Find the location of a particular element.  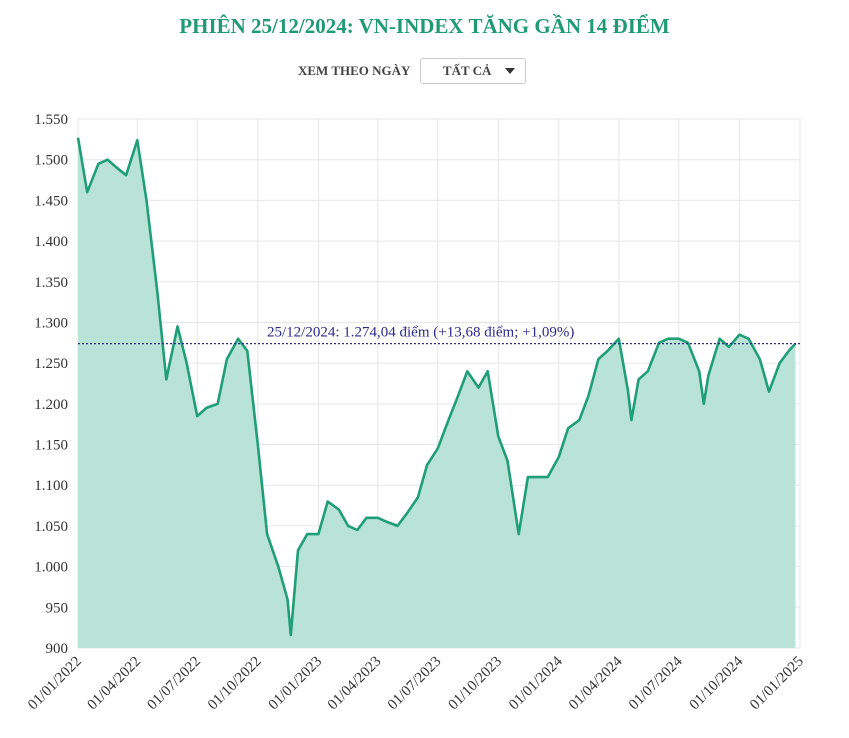

y-tick-label: 950 is located at coordinates (57, 608).